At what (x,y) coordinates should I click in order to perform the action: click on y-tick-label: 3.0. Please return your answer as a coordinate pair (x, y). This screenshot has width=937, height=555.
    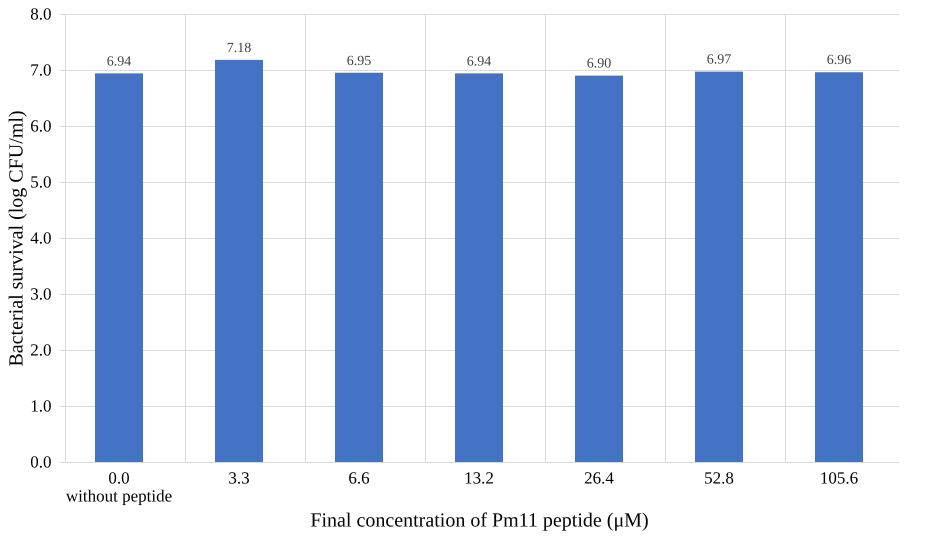
    Looking at the image, I should click on (41, 294).